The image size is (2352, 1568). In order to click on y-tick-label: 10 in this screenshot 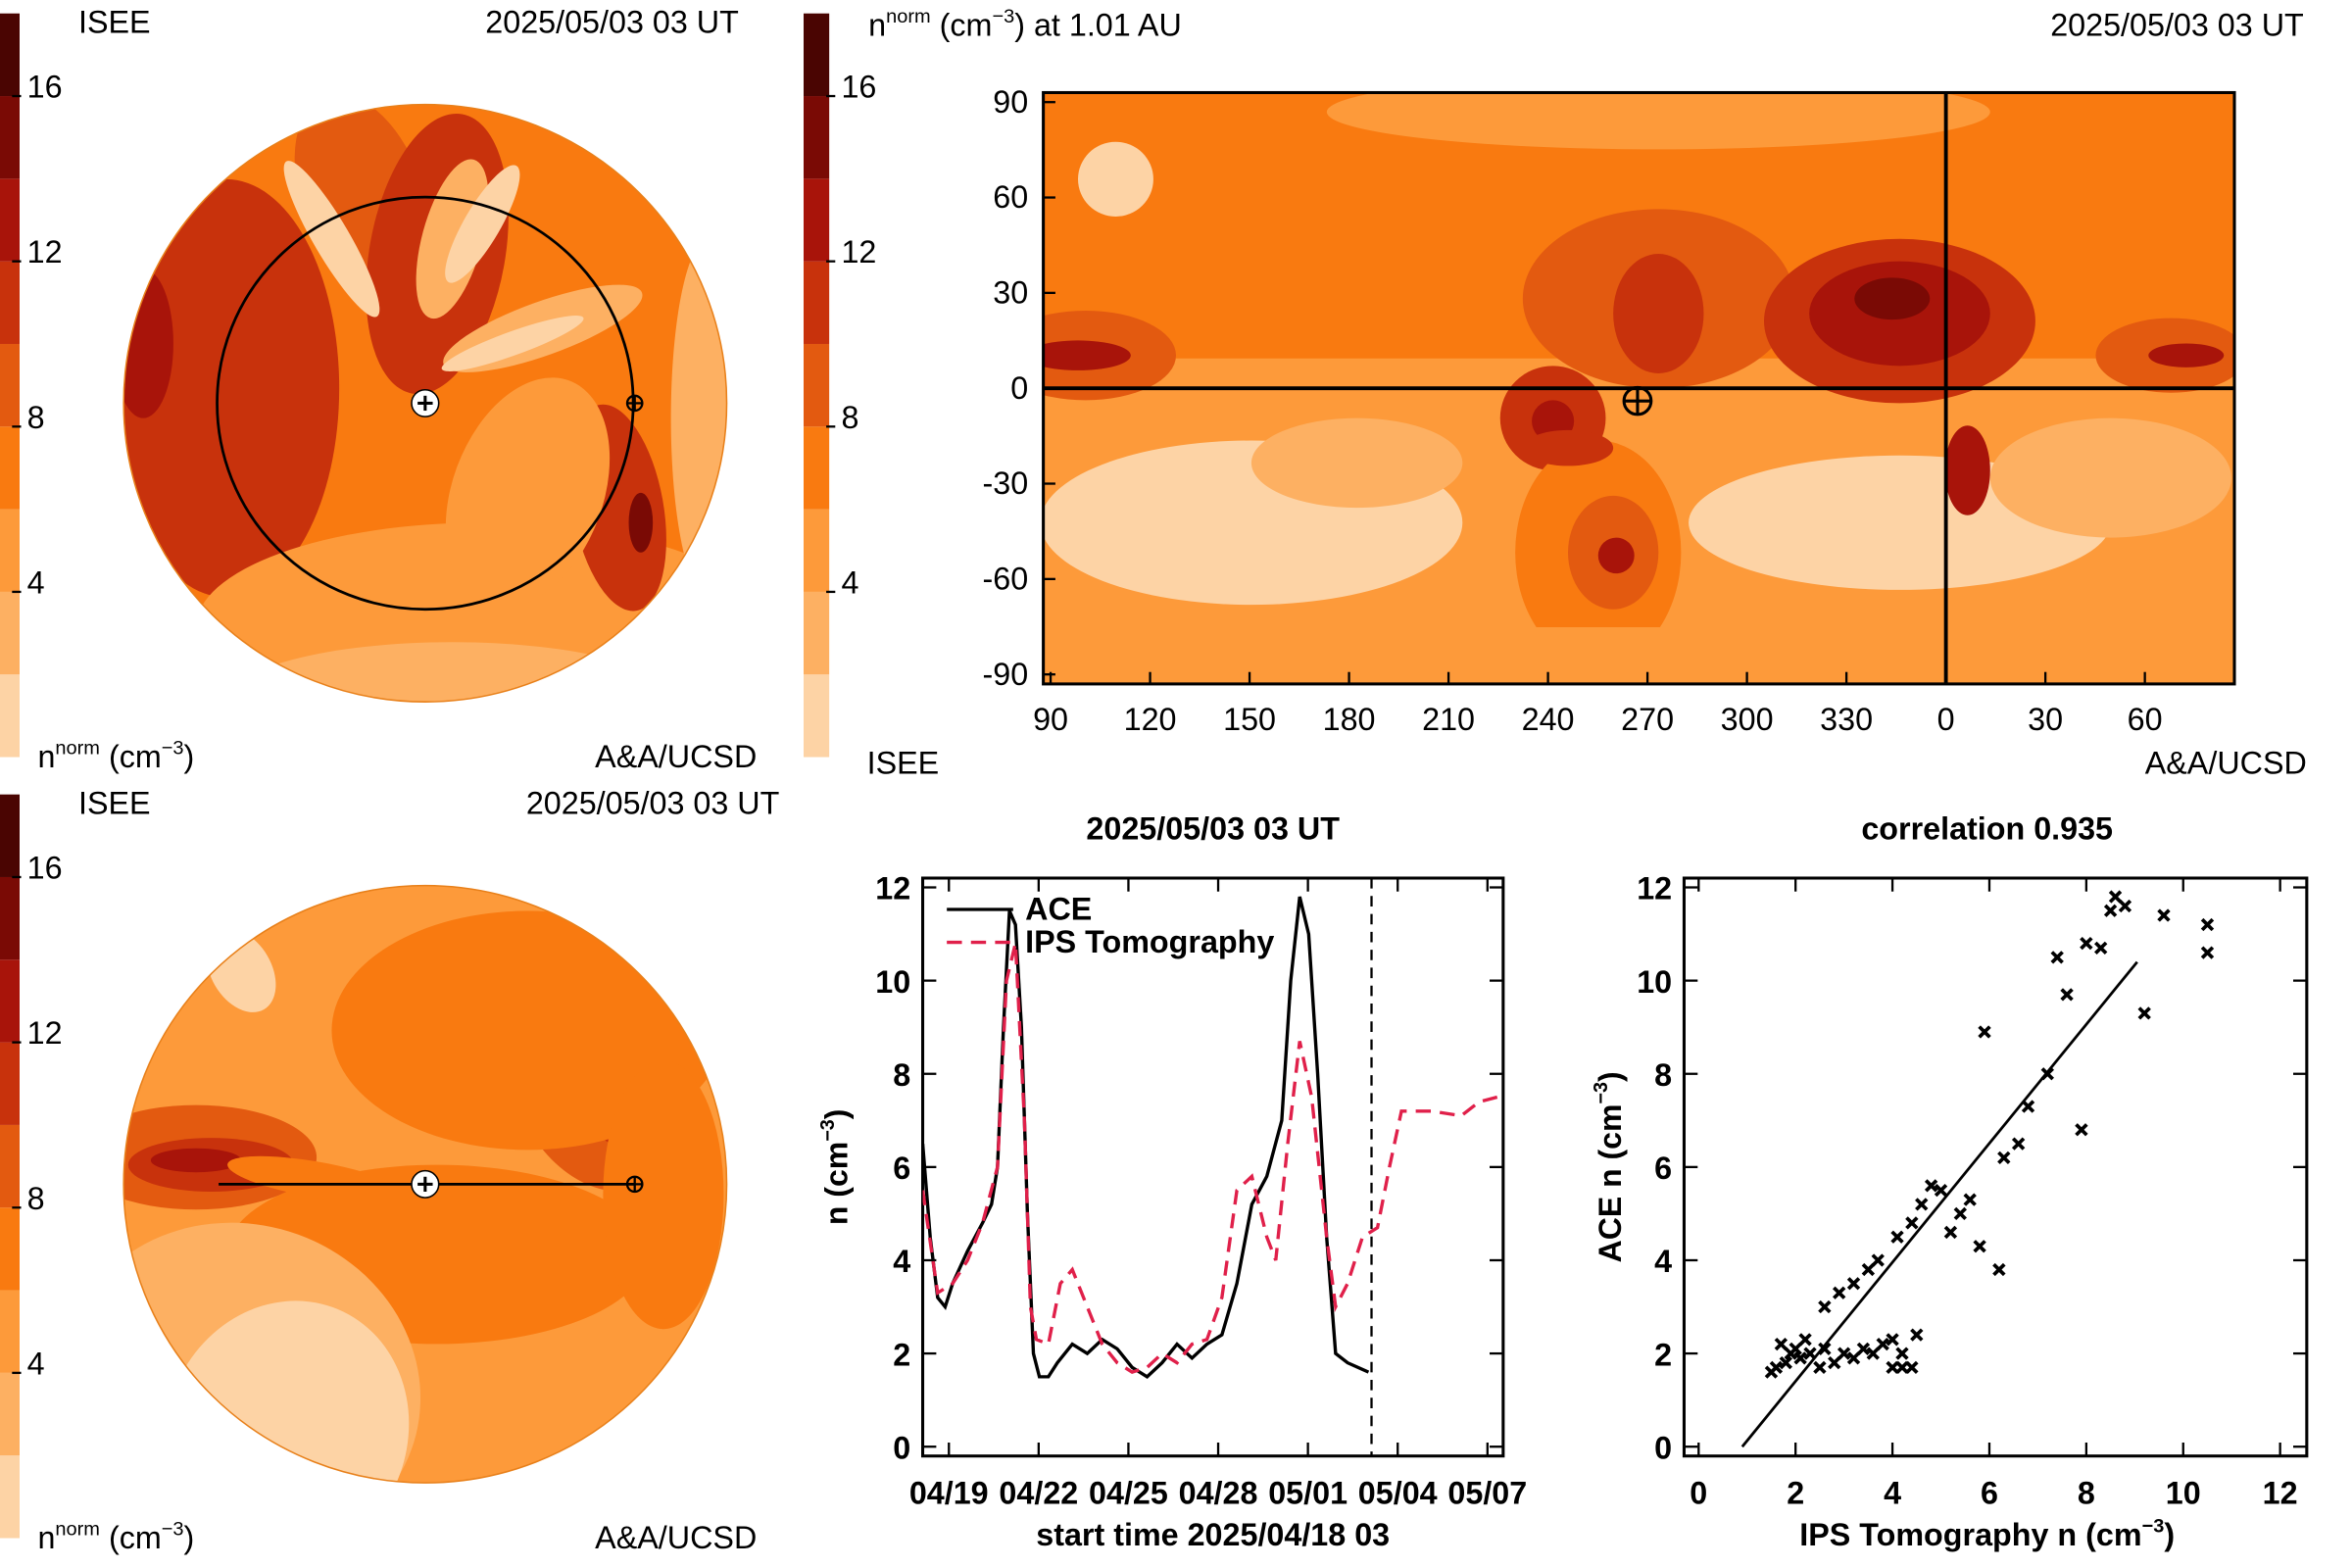, I will do `click(1654, 982)`.